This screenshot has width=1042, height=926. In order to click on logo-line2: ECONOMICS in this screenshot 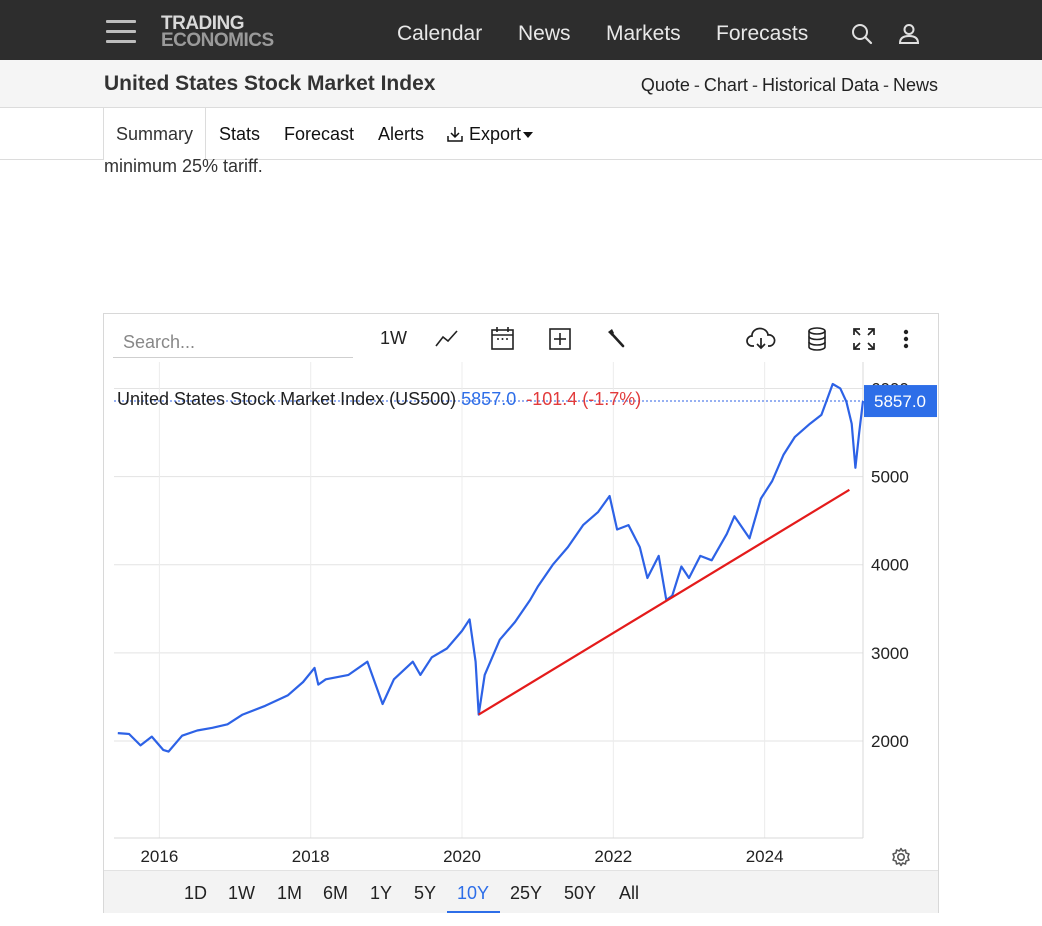, I will do `click(217, 40)`.